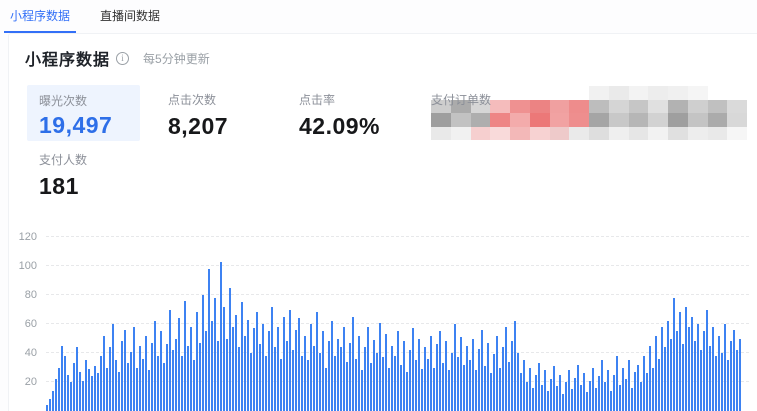 This screenshot has width=757, height=411. Describe the element at coordinates (27, 266) in the screenshot. I see `y-axis-tick-label: 100` at that location.